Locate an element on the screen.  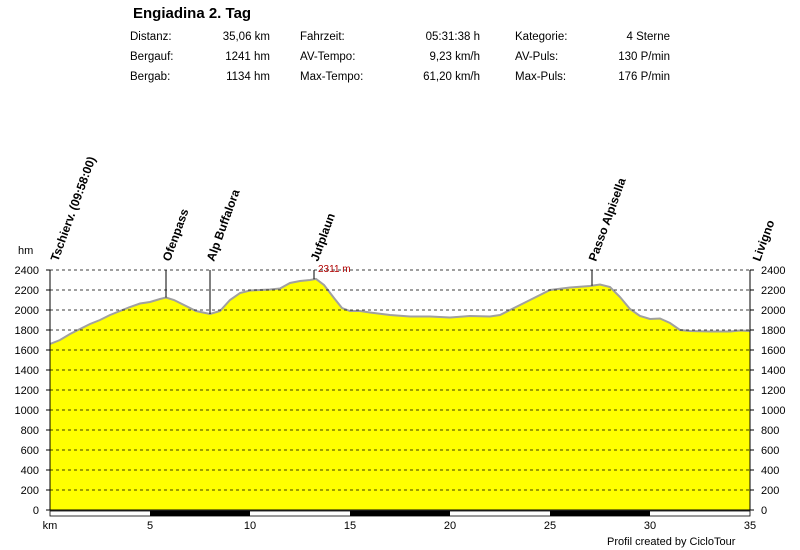
y-tick-label-right: 2200 is located at coordinates (773, 291).